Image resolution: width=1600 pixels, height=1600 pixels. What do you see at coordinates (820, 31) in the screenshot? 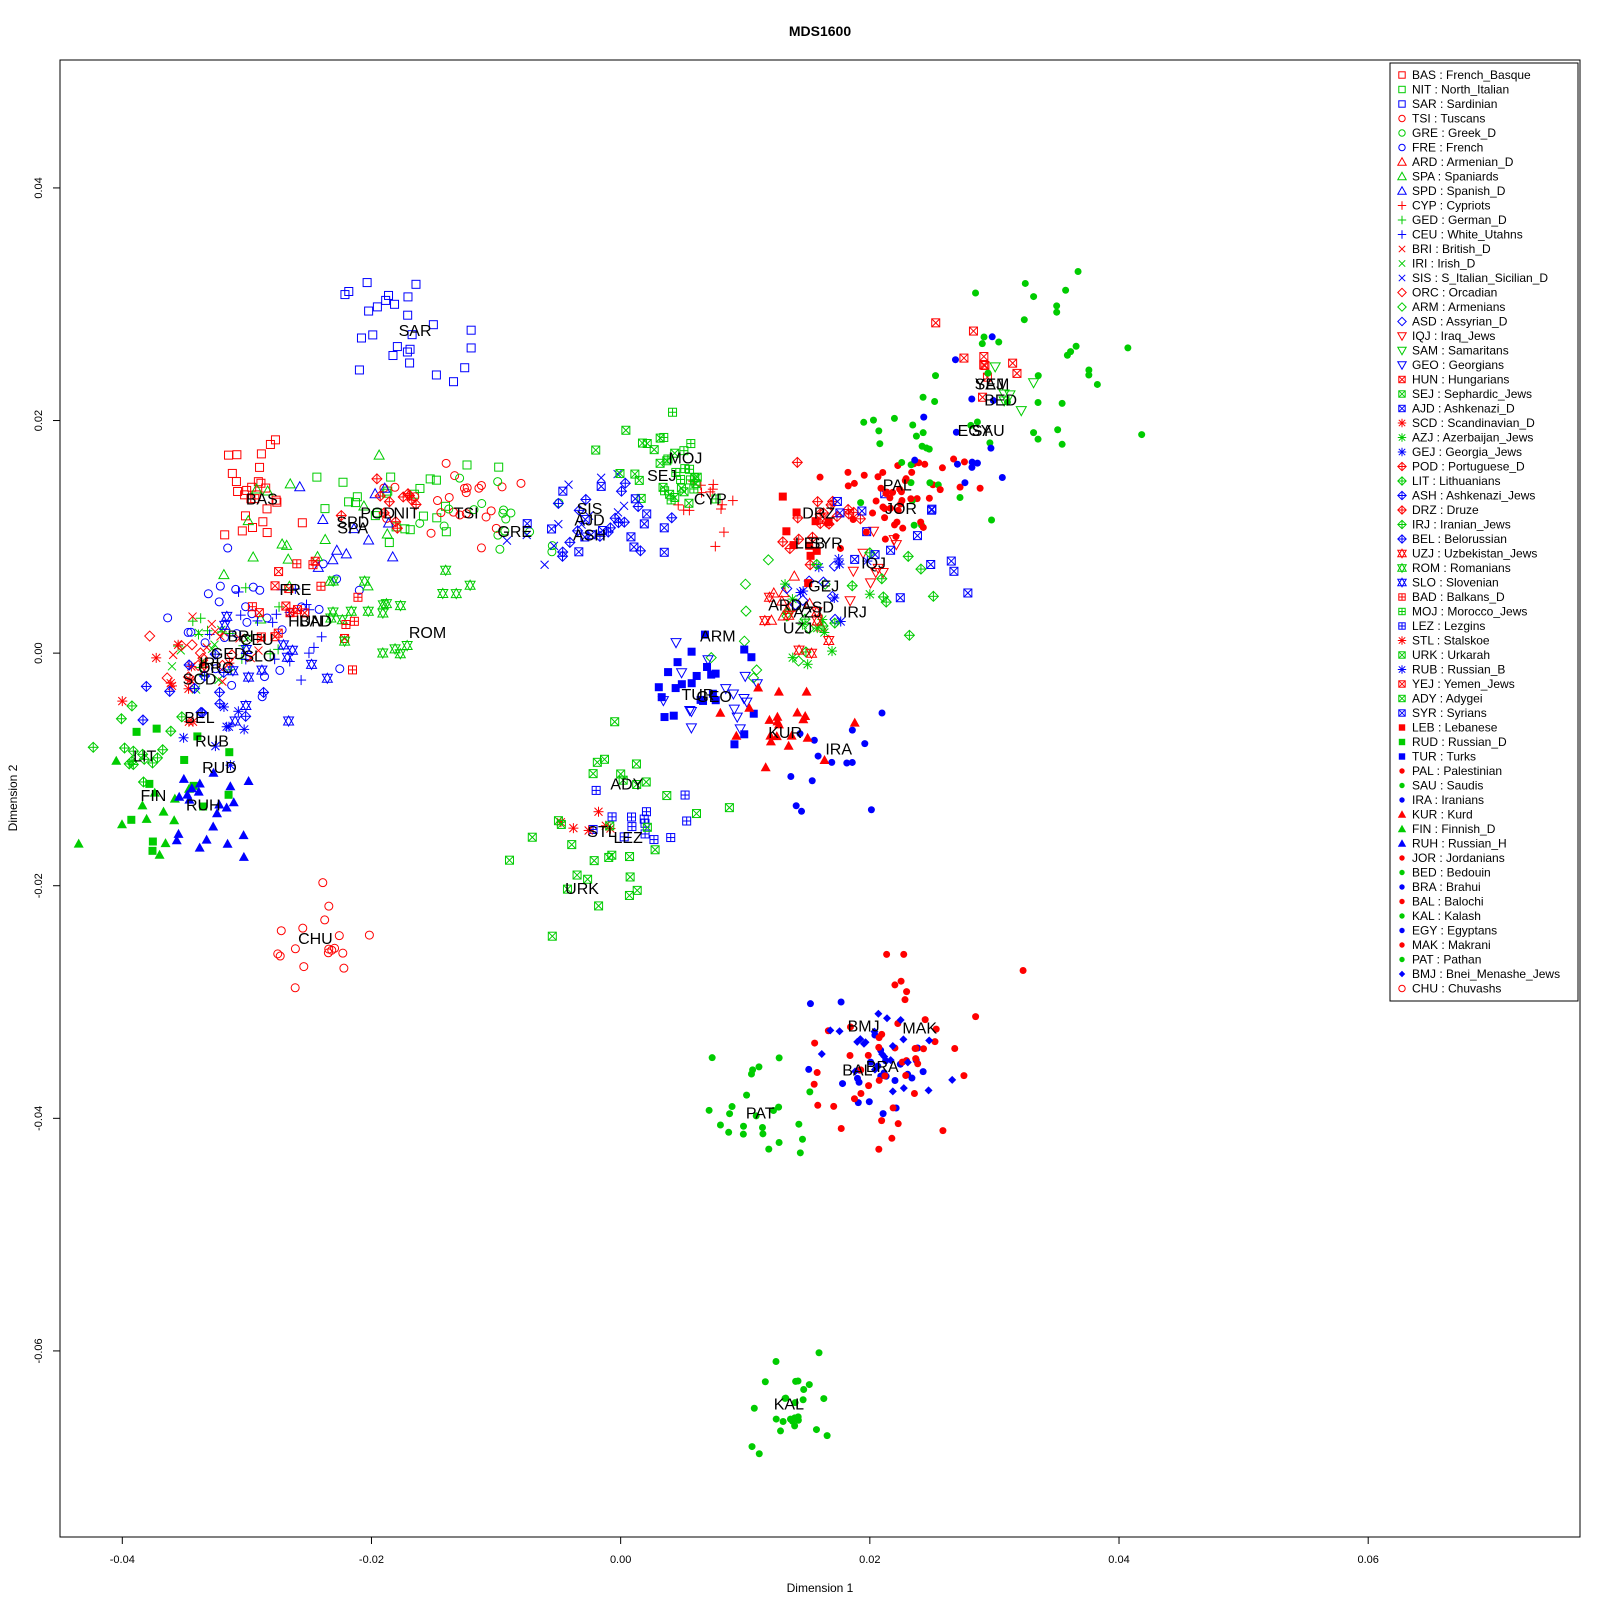
I see `chart-title: MDS1600` at bounding box center [820, 31].